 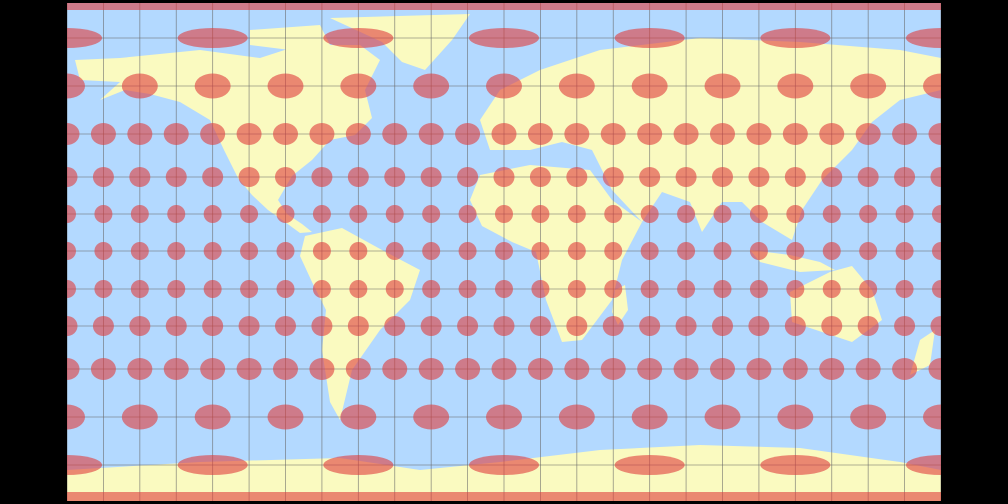 What do you see at coordinates (922, 352) in the screenshot?
I see `new-zealand` at bounding box center [922, 352].